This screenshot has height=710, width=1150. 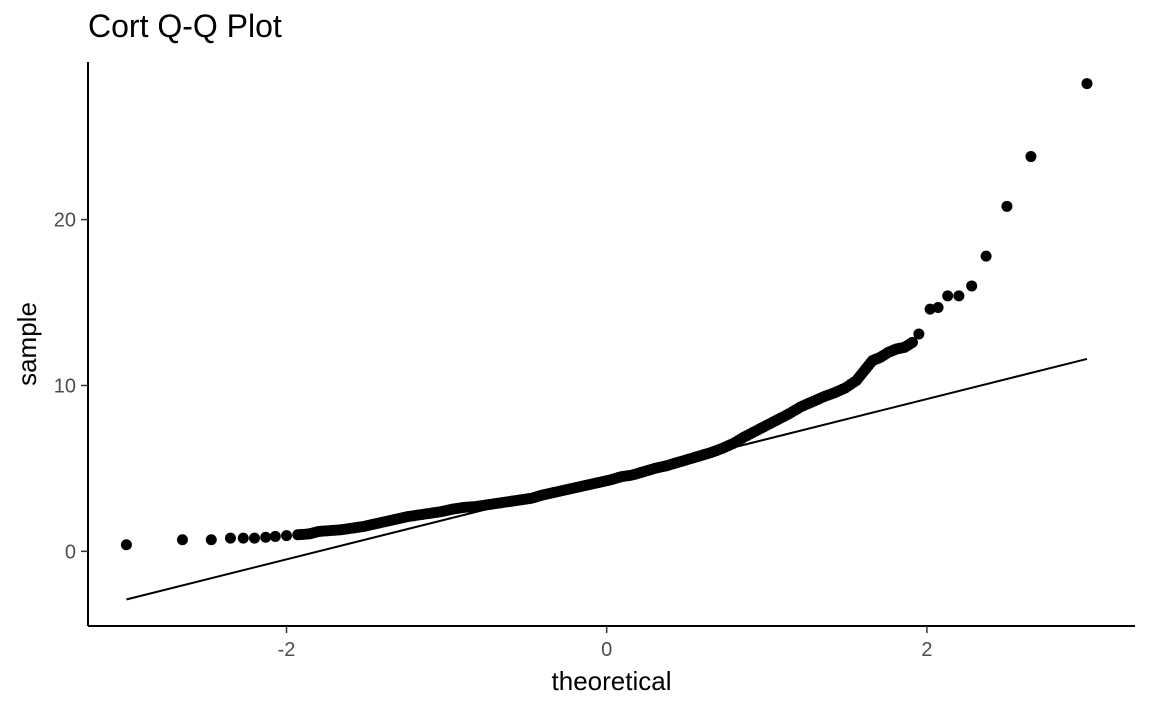 I want to click on x-axis-ticks: -2 0 2, so click(x=605, y=643).